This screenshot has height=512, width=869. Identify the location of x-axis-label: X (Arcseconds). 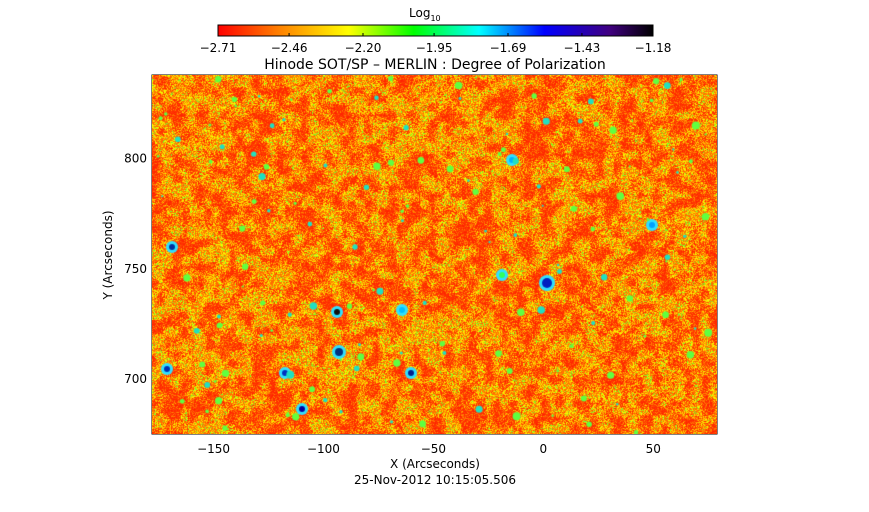
(435, 464).